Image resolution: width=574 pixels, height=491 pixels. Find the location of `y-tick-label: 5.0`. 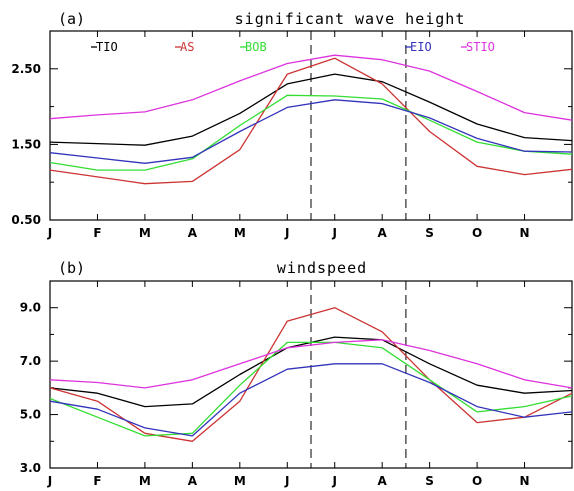

y-tick-label: 5.0 is located at coordinates (30, 415).